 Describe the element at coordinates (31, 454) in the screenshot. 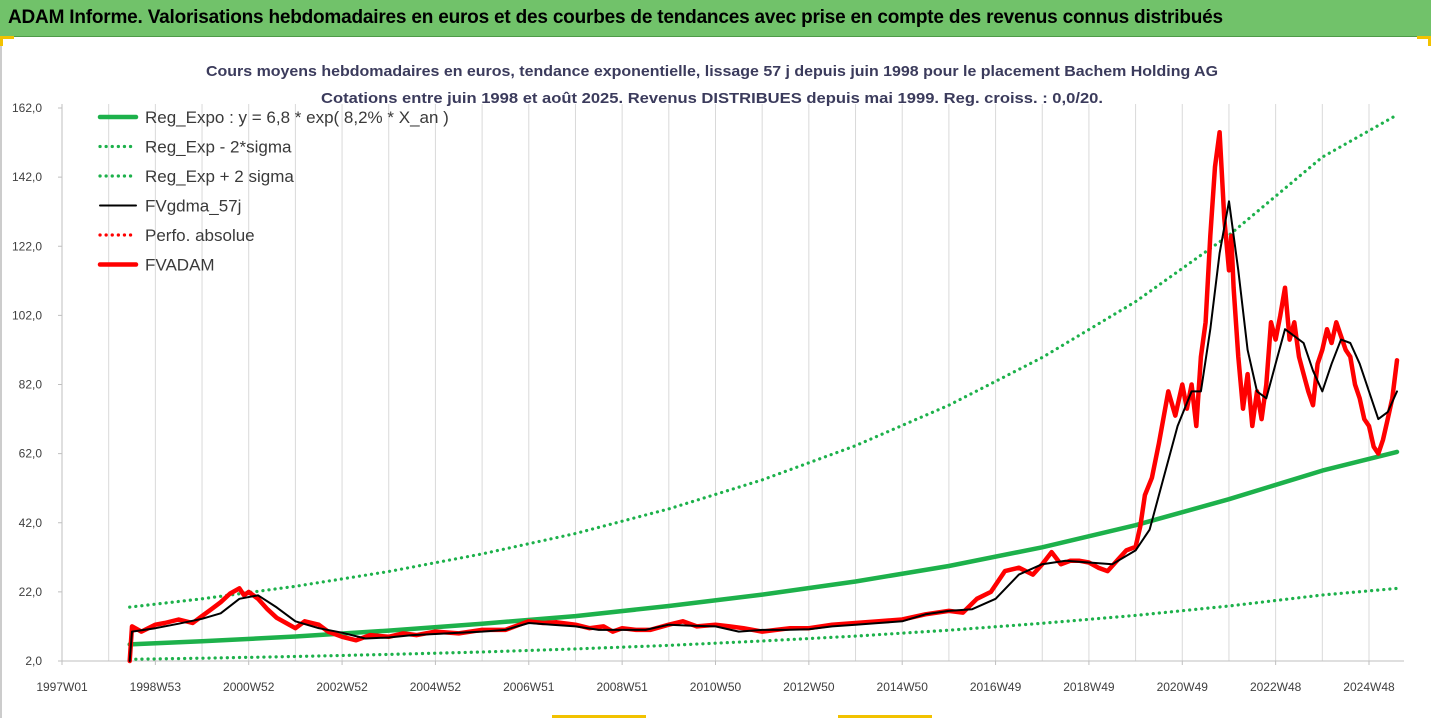

I see `y-tick-label: 62,0` at that location.